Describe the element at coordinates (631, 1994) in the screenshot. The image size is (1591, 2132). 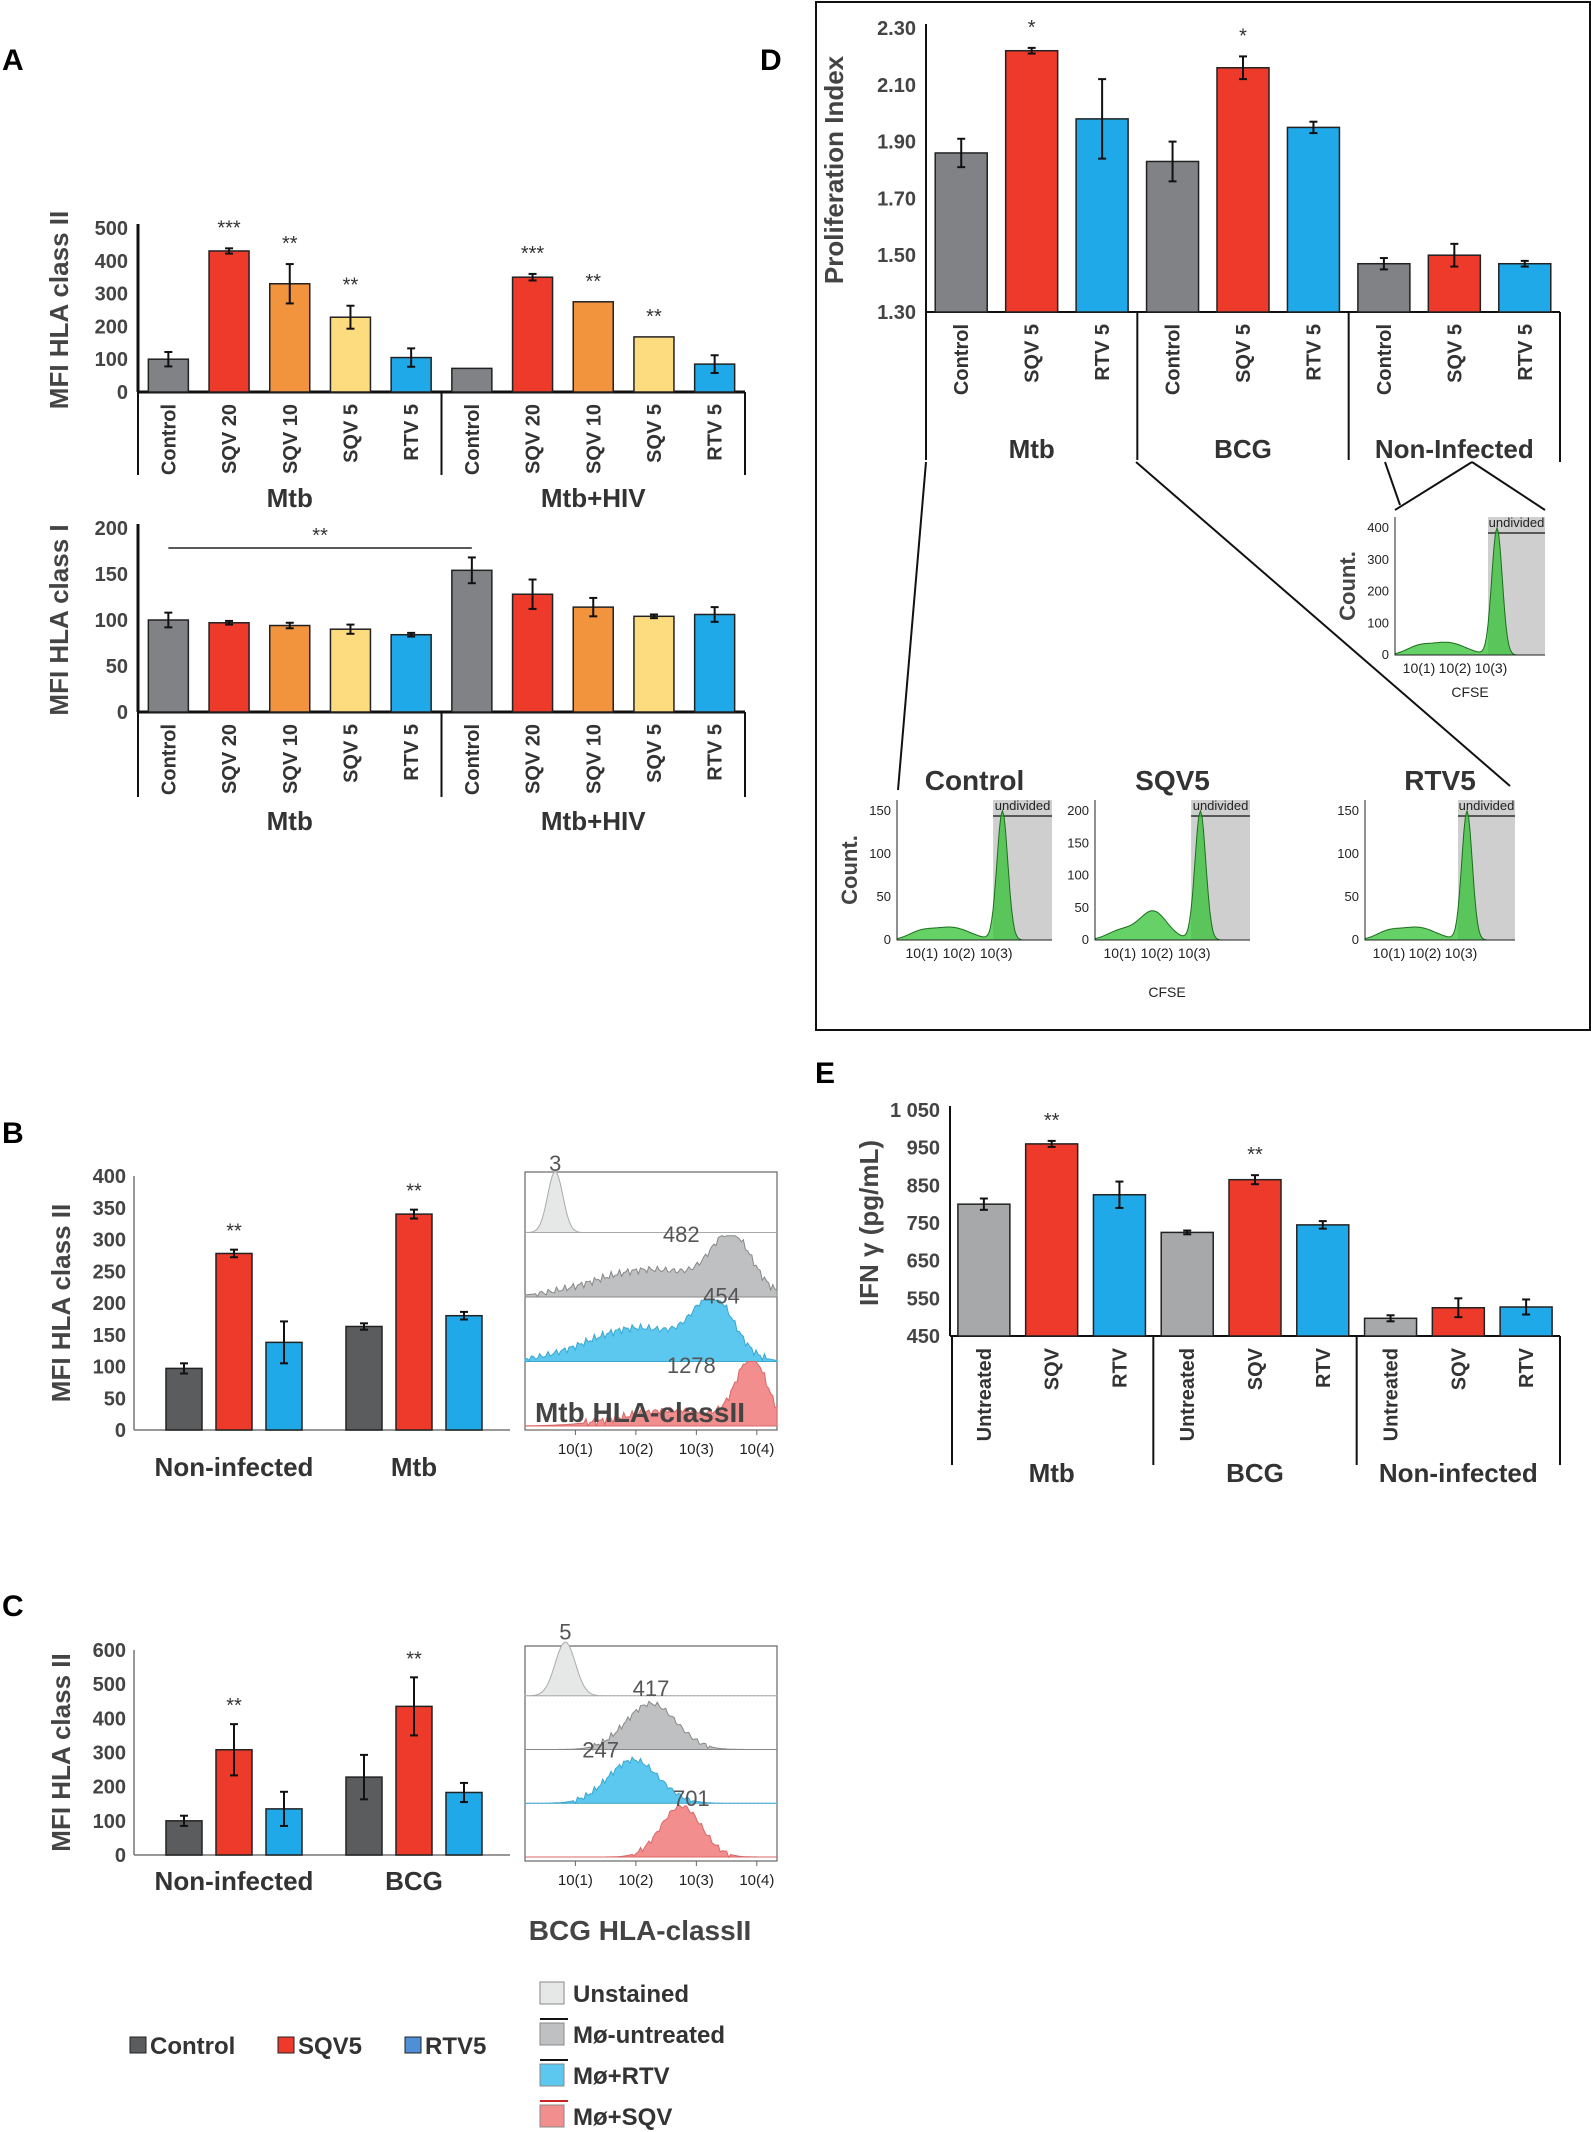
I see `legend-label: Unstained` at that location.